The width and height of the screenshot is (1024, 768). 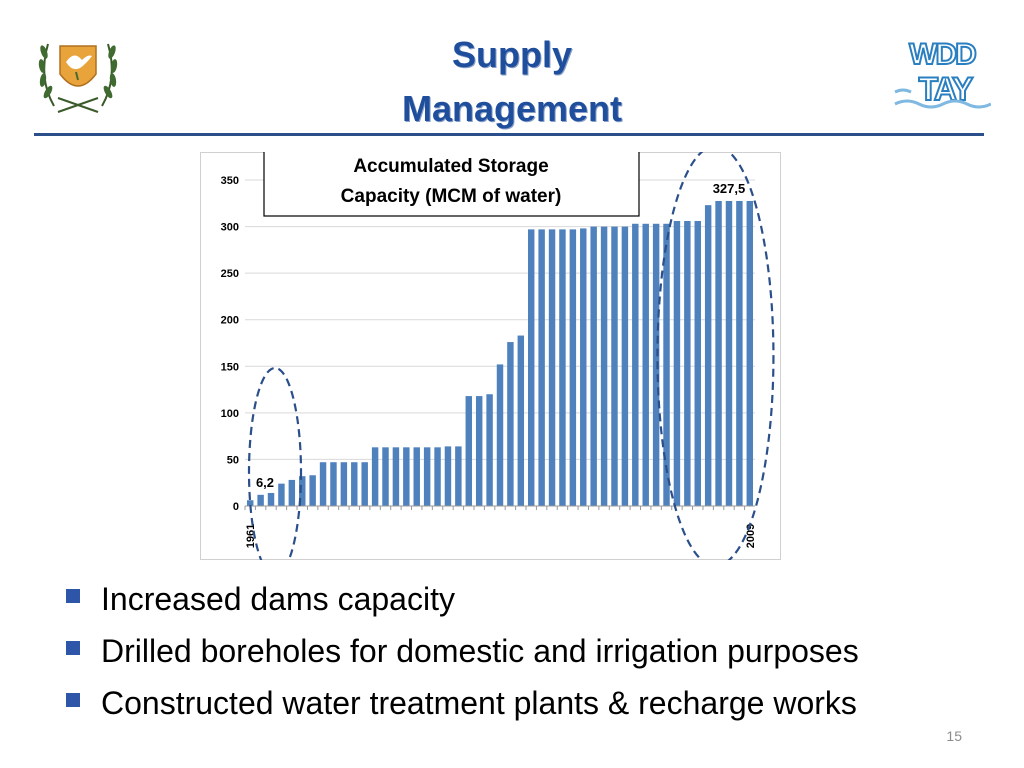 What do you see at coordinates (278, 599) in the screenshot?
I see `bullet-text: Increased dams capacity` at bounding box center [278, 599].